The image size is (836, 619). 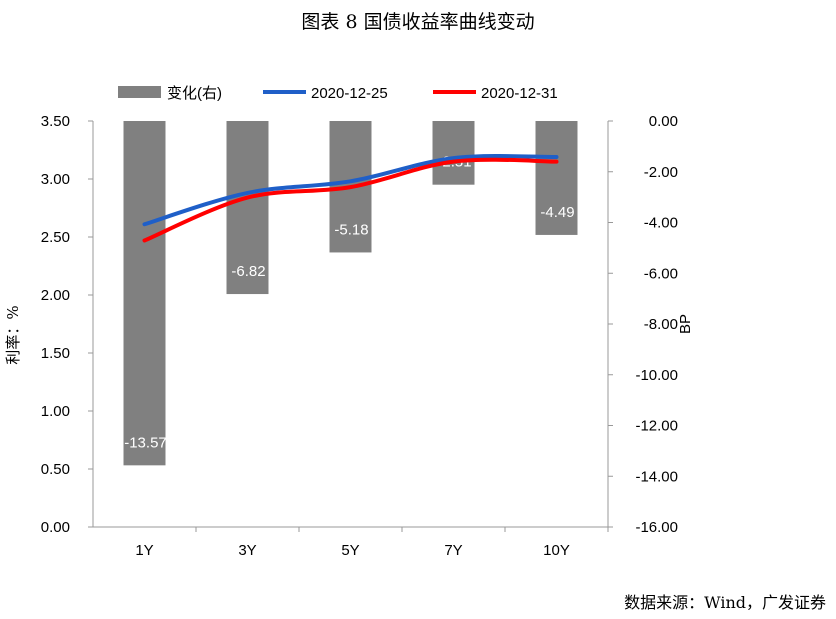 What do you see at coordinates (248, 271) in the screenshot?
I see `bar-label: -6.82` at bounding box center [248, 271].